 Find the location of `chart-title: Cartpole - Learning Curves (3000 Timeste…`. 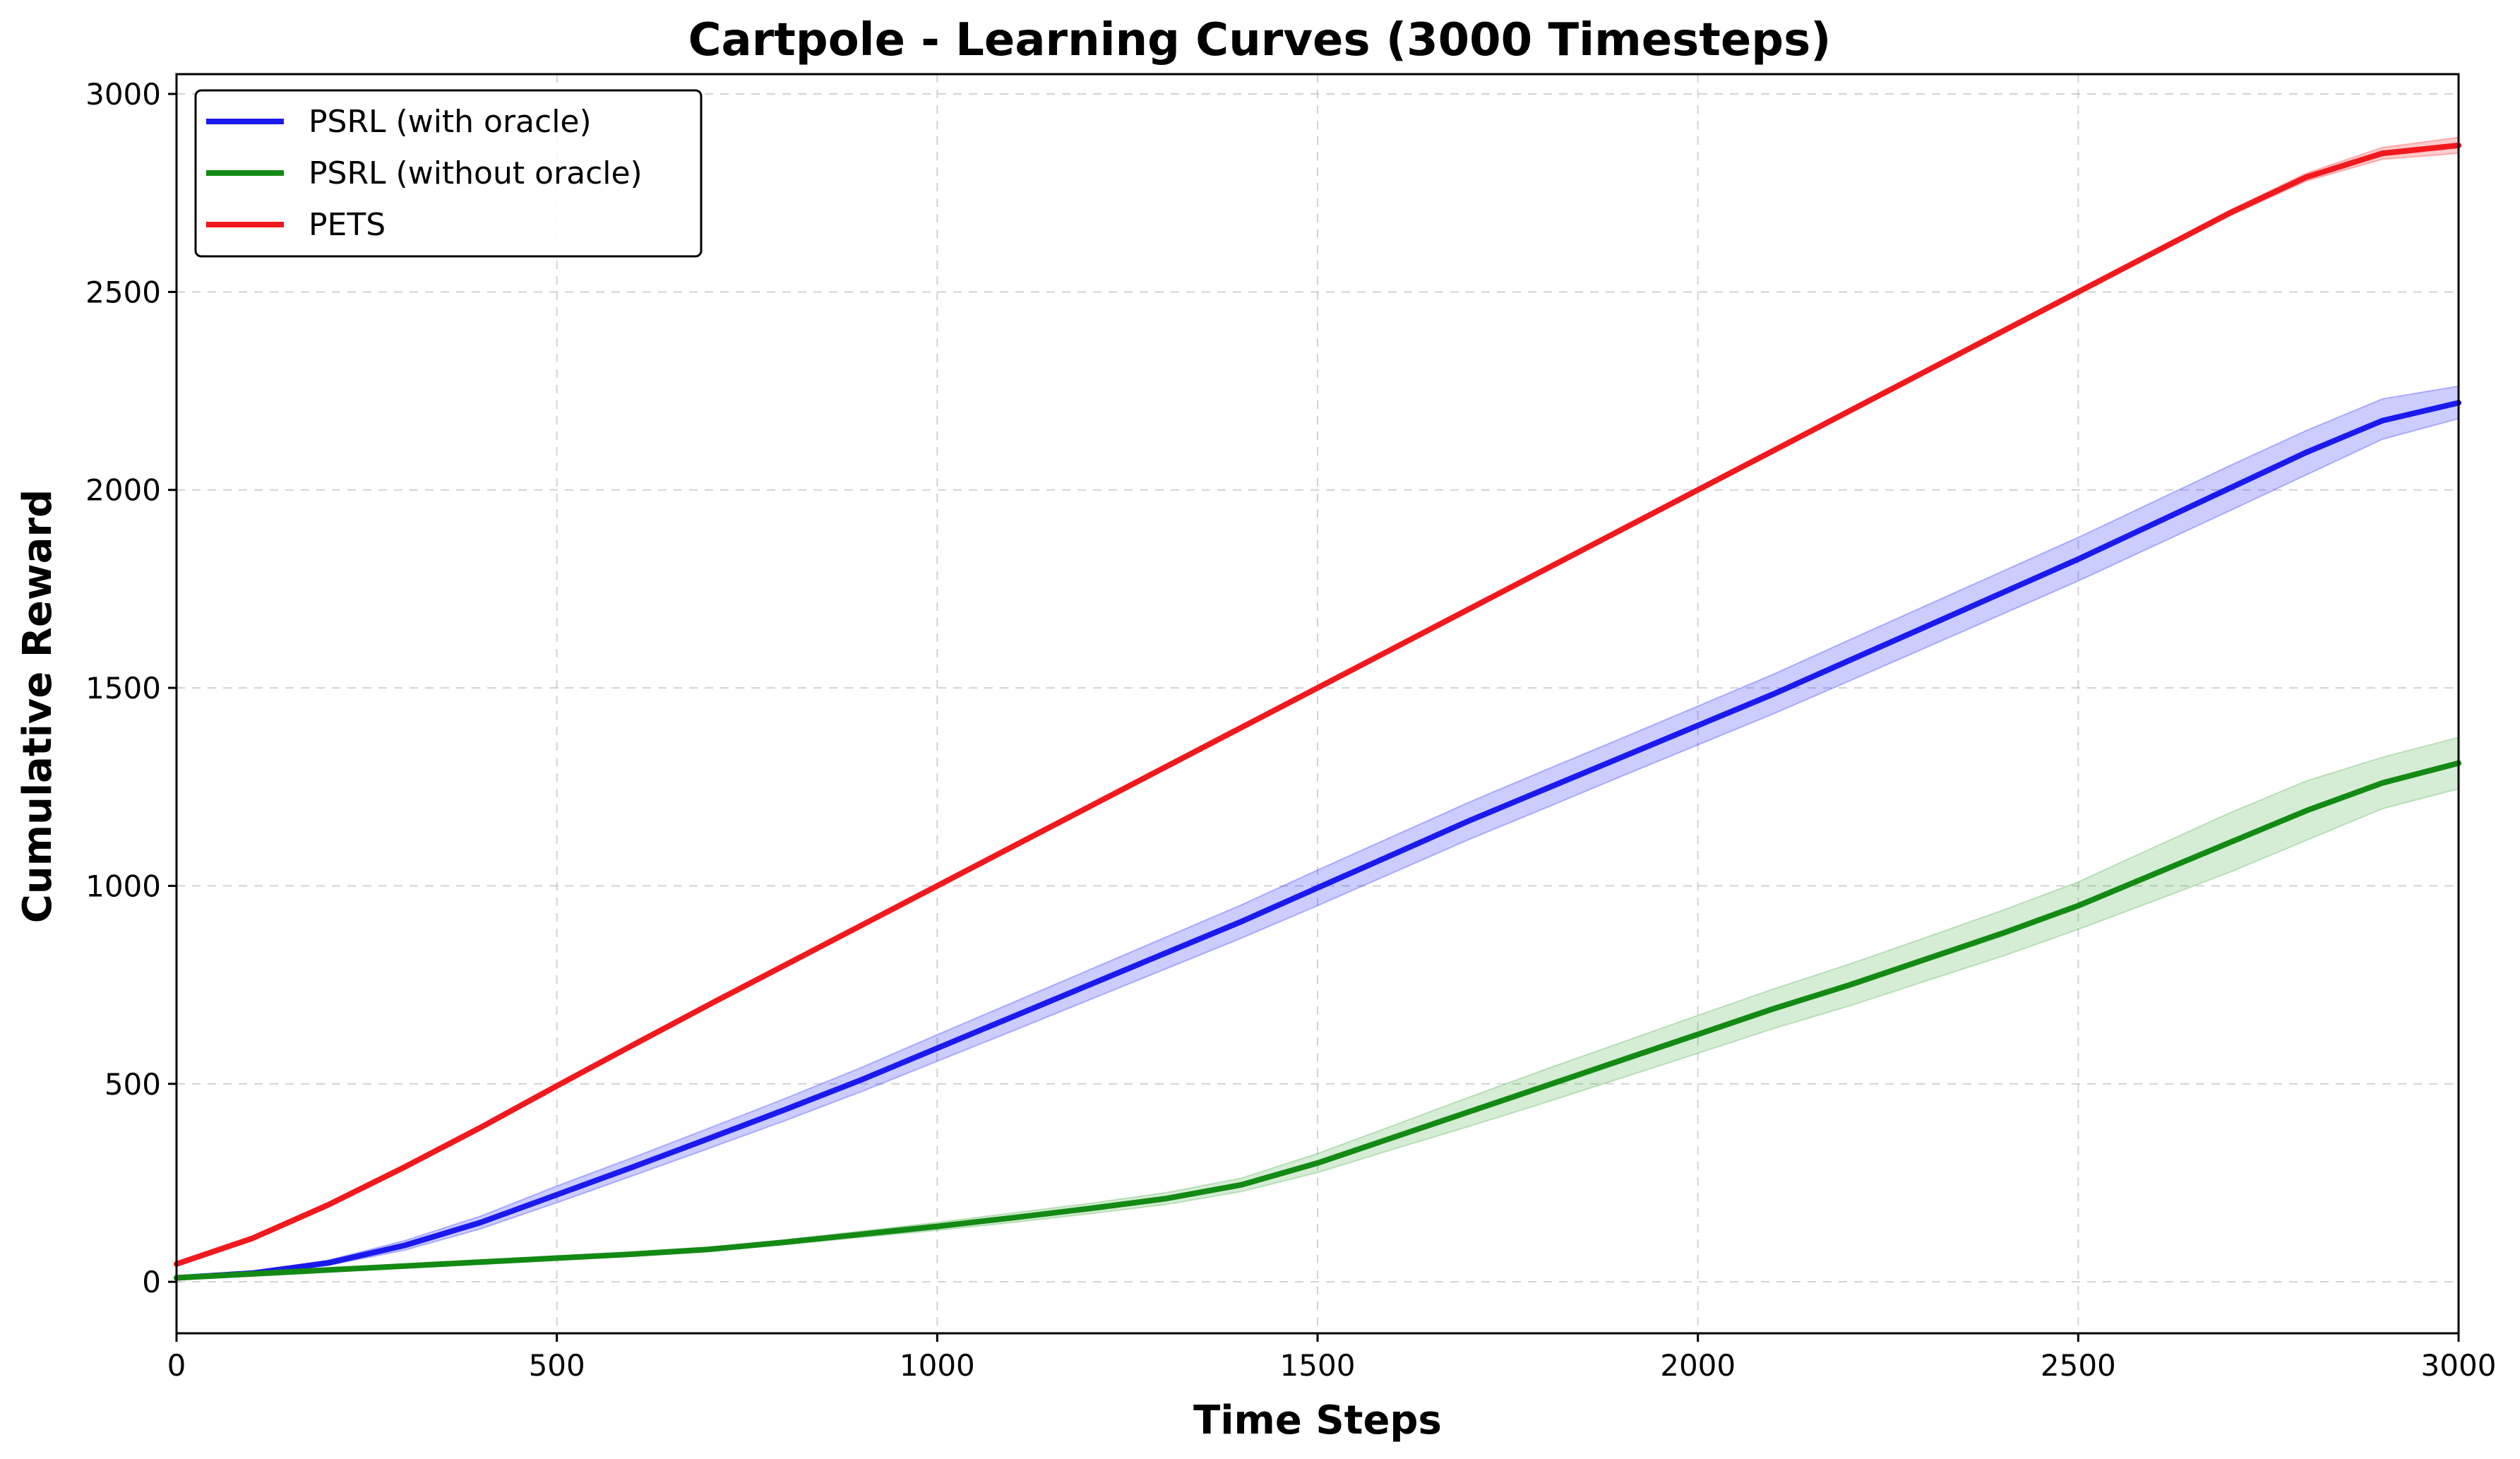

chart-title: Cartpole - Learning Curves (3000 Timeste… is located at coordinates (1260, 40).